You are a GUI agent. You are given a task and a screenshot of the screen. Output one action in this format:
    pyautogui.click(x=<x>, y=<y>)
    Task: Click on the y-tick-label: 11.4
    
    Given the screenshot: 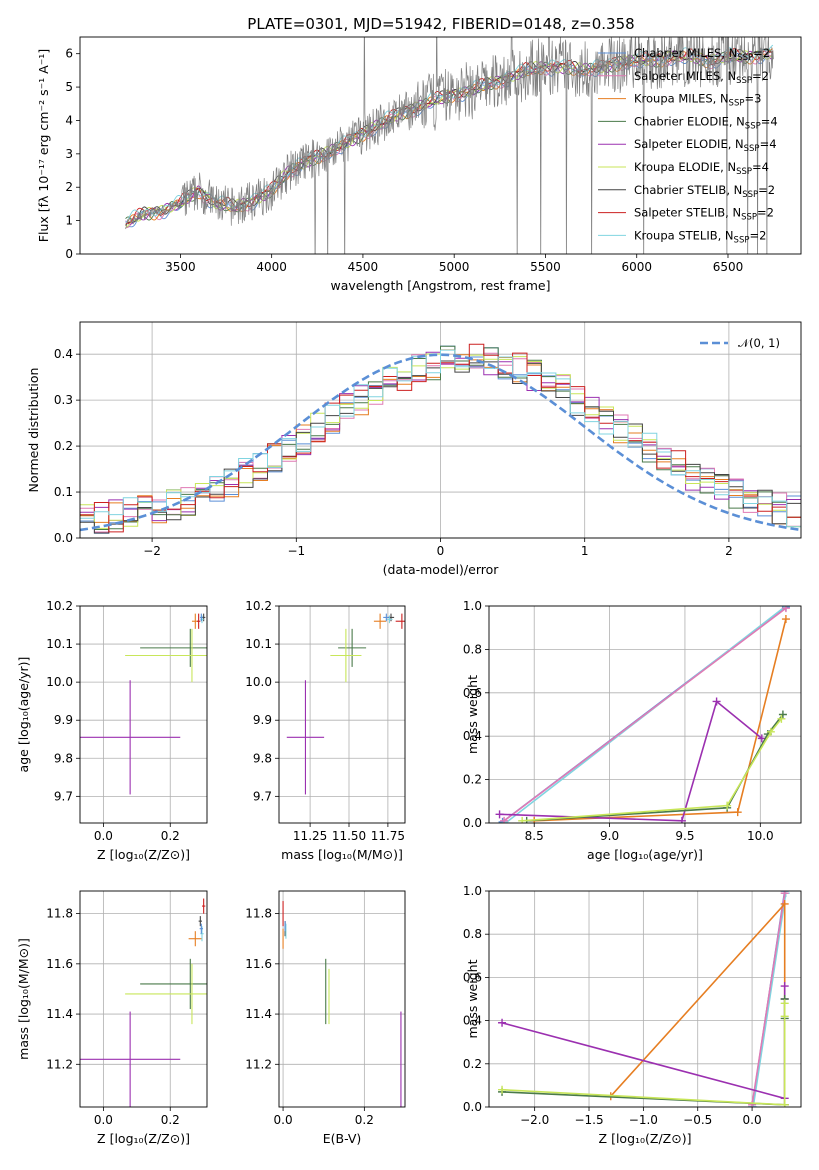 What is the action you would take?
    pyautogui.click(x=258, y=1014)
    